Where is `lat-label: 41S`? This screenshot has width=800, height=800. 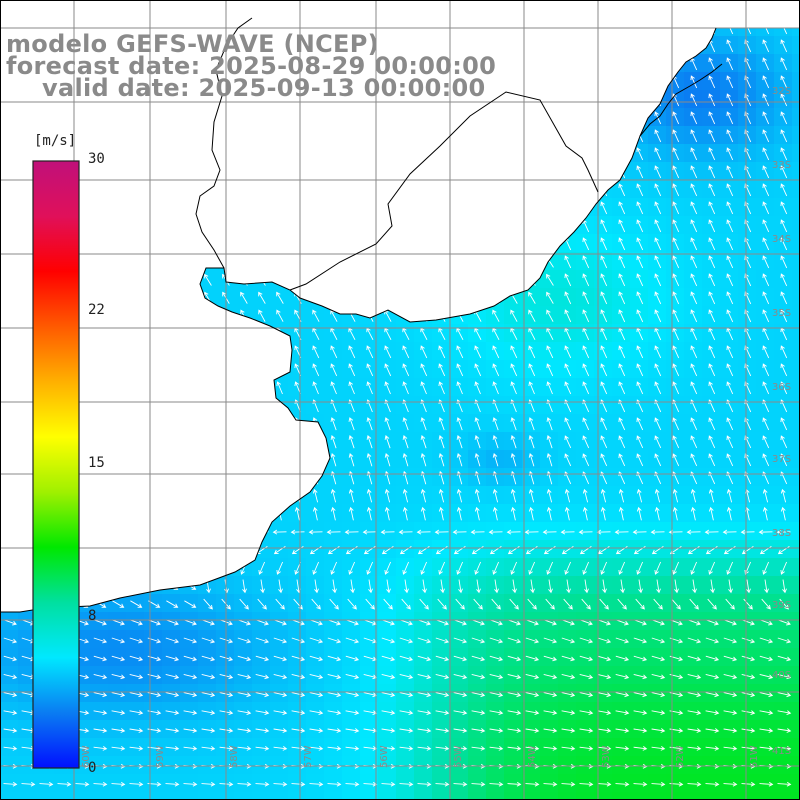
lat-label: 41S is located at coordinates (782, 751).